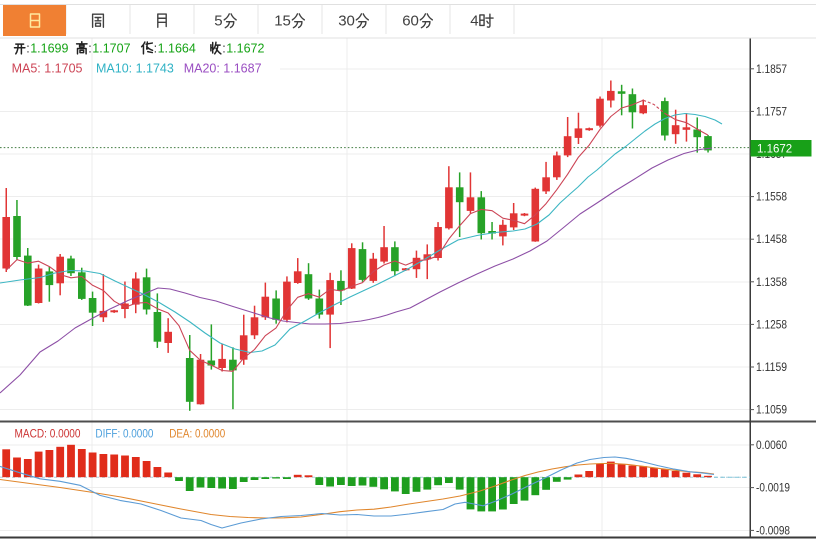  What do you see at coordinates (346, 21) in the screenshot?
I see `svg-text: 30` at bounding box center [346, 21].